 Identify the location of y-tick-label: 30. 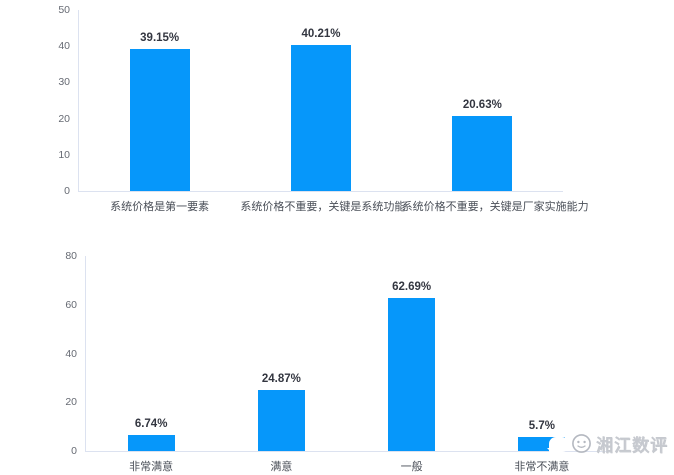
(64, 82).